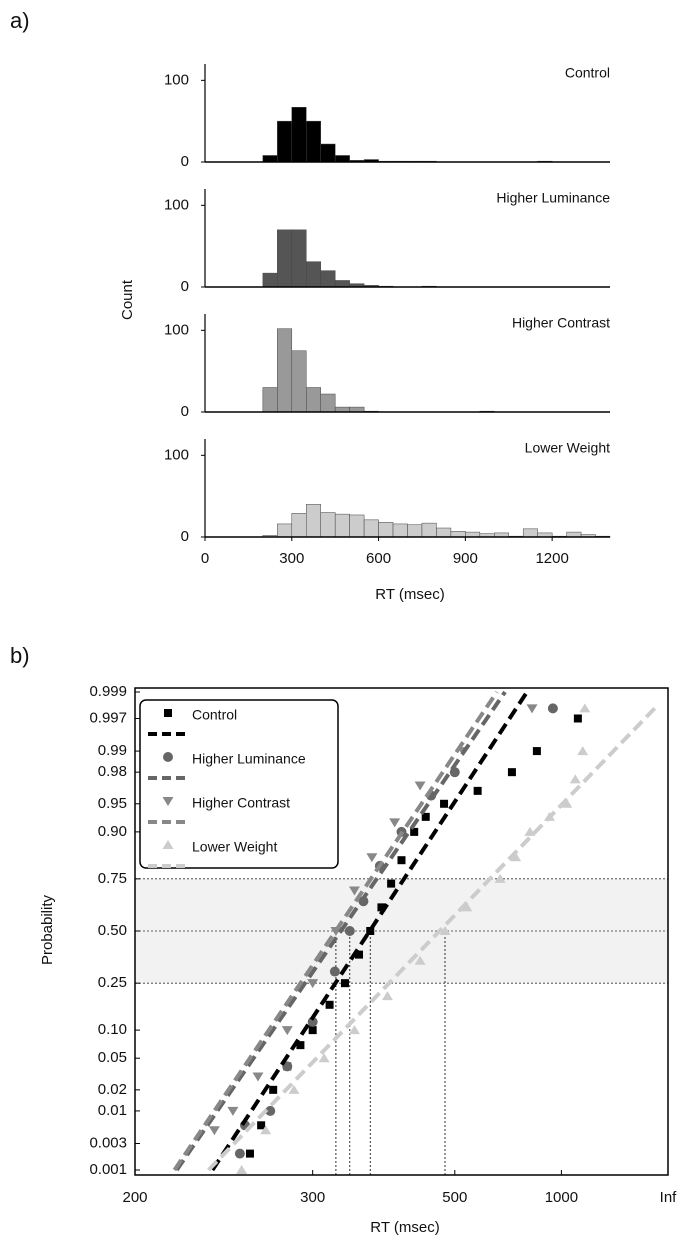 This screenshot has width=685, height=1244. I want to click on y-tick-label: 0.50, so click(112, 930).